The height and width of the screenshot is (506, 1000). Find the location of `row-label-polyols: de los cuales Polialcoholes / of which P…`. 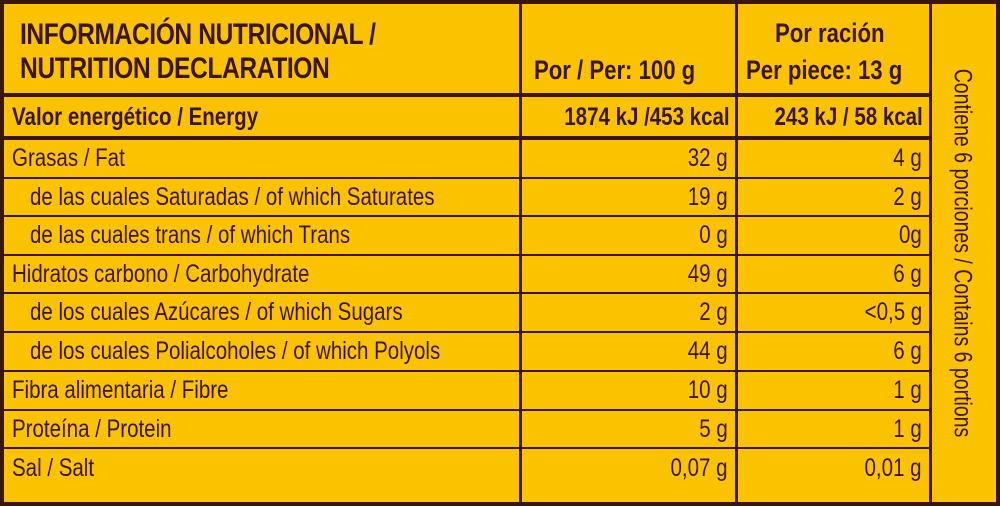

row-label-polyols: de los cuales Polialcoholes / of which P… is located at coordinates (235, 351).